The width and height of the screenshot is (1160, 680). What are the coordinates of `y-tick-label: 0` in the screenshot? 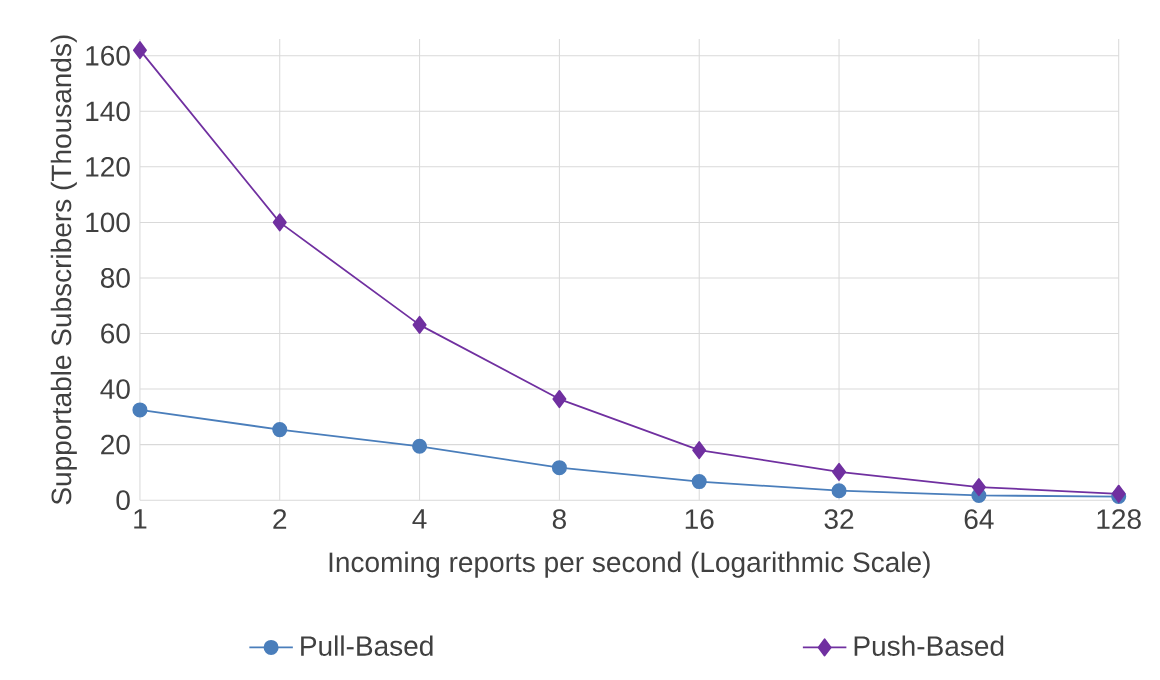 It's located at (123, 500).